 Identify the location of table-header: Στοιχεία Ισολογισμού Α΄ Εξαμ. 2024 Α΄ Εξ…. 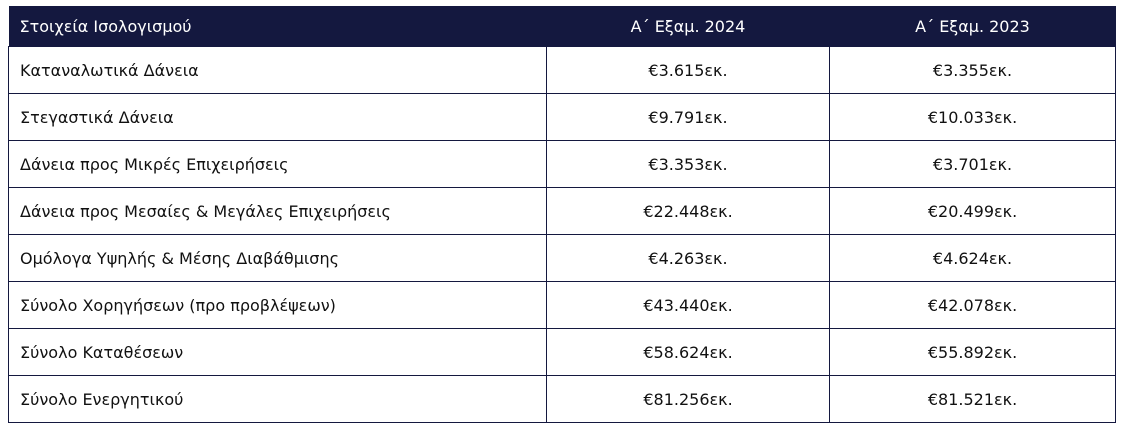
(562, 26).